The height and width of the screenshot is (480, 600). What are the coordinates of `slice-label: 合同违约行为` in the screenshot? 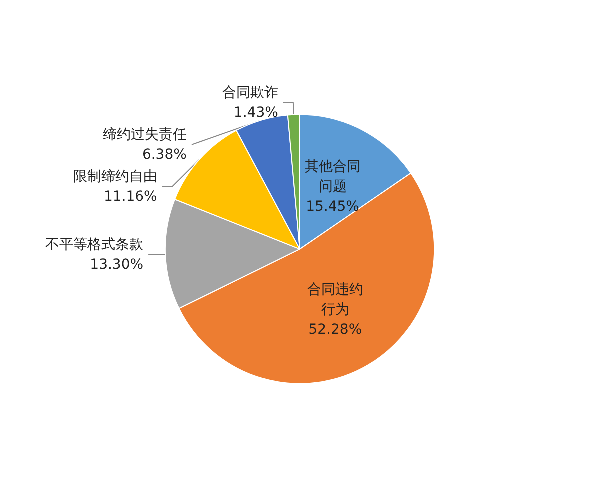 It's located at (335, 300).